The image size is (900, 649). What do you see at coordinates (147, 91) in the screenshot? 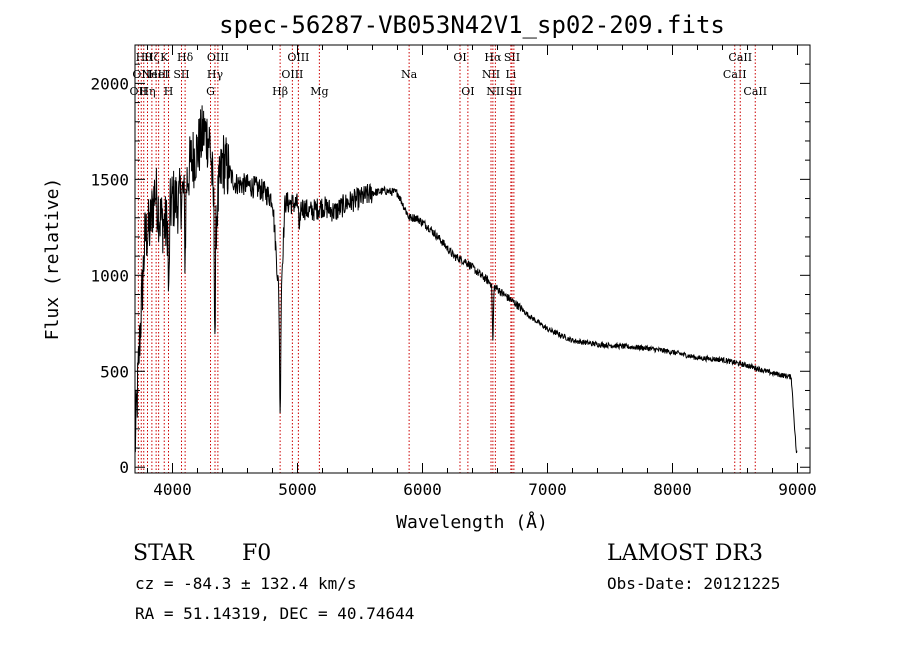
I see `line-marker-label: Hη` at bounding box center [147, 91].